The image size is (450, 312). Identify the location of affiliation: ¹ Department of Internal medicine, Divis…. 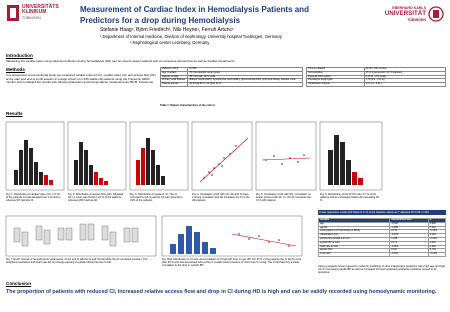
(191, 36).